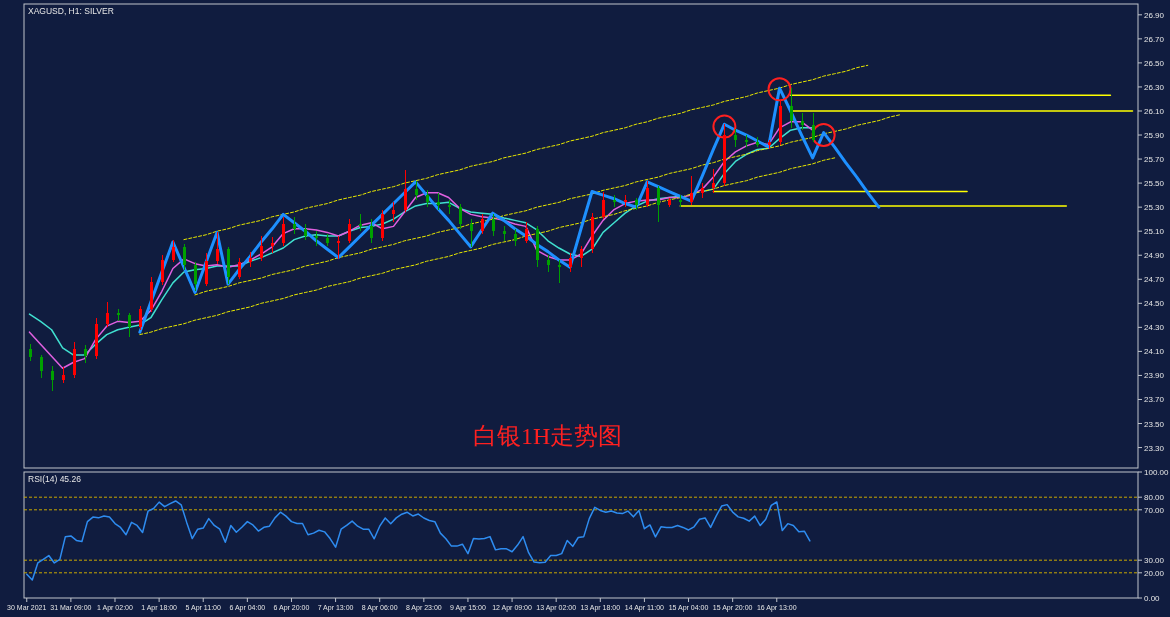 Image resolution: width=1170 pixels, height=617 pixels. I want to click on y-tick-label: 23.50, so click(1154, 424).